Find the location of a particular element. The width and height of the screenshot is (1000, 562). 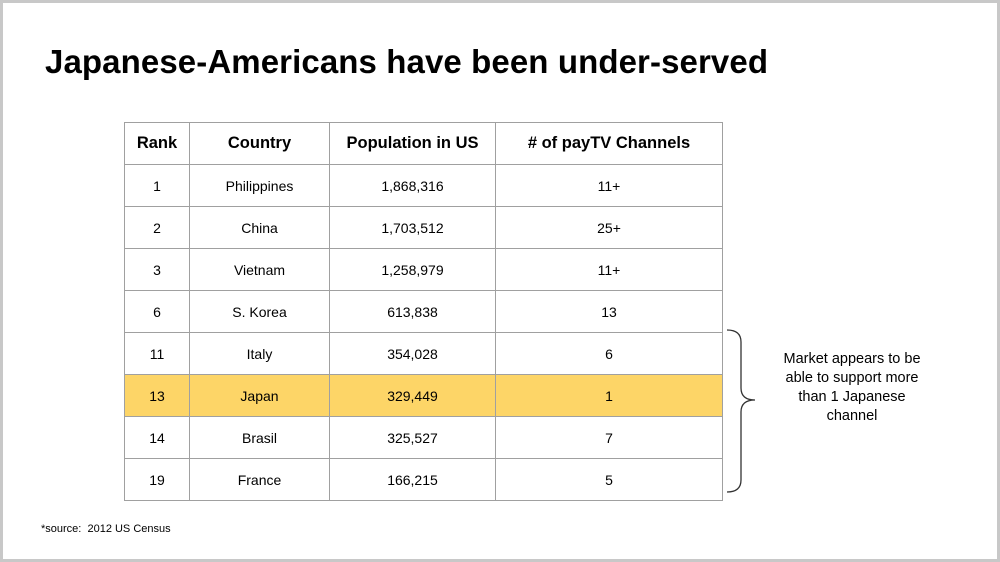

cell-channels: 1 is located at coordinates (609, 395).